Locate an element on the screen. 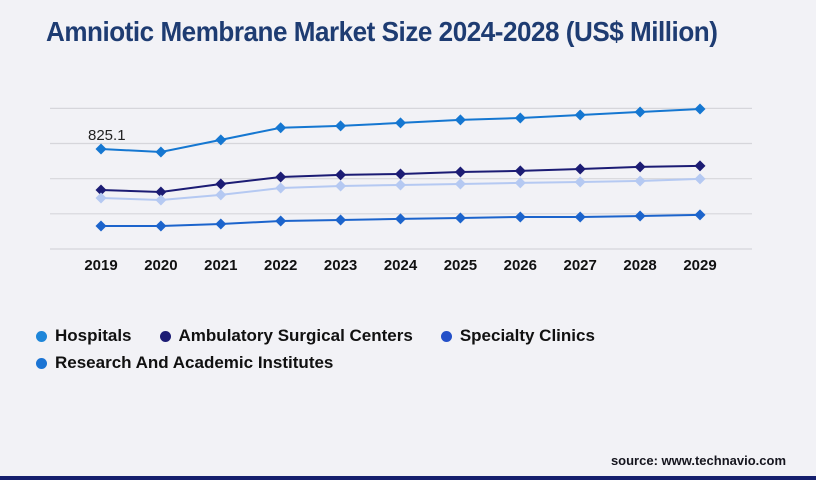 This screenshot has width=816, height=480. legend-label: Hospitals is located at coordinates (93, 335).